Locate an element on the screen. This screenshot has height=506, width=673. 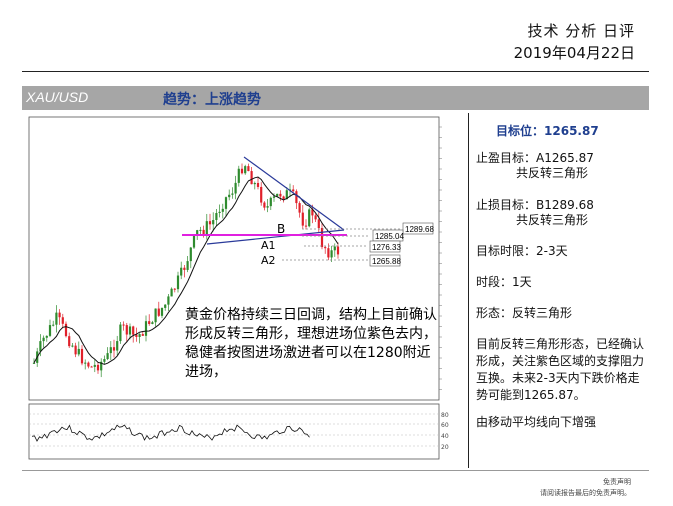
time-limit: 目标时限：2-3天 is located at coordinates (522, 251).